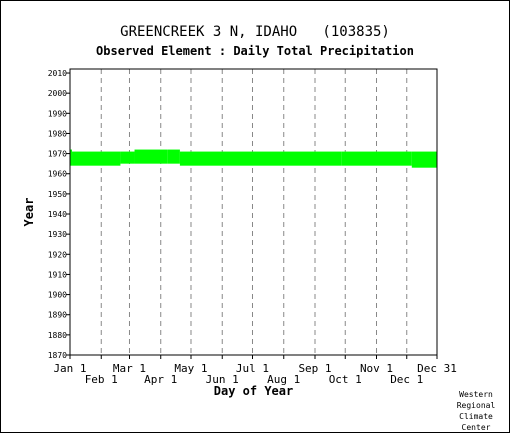 The image size is (510, 433). What do you see at coordinates (476, 394) in the screenshot?
I see `credit-line: Western` at bounding box center [476, 394].